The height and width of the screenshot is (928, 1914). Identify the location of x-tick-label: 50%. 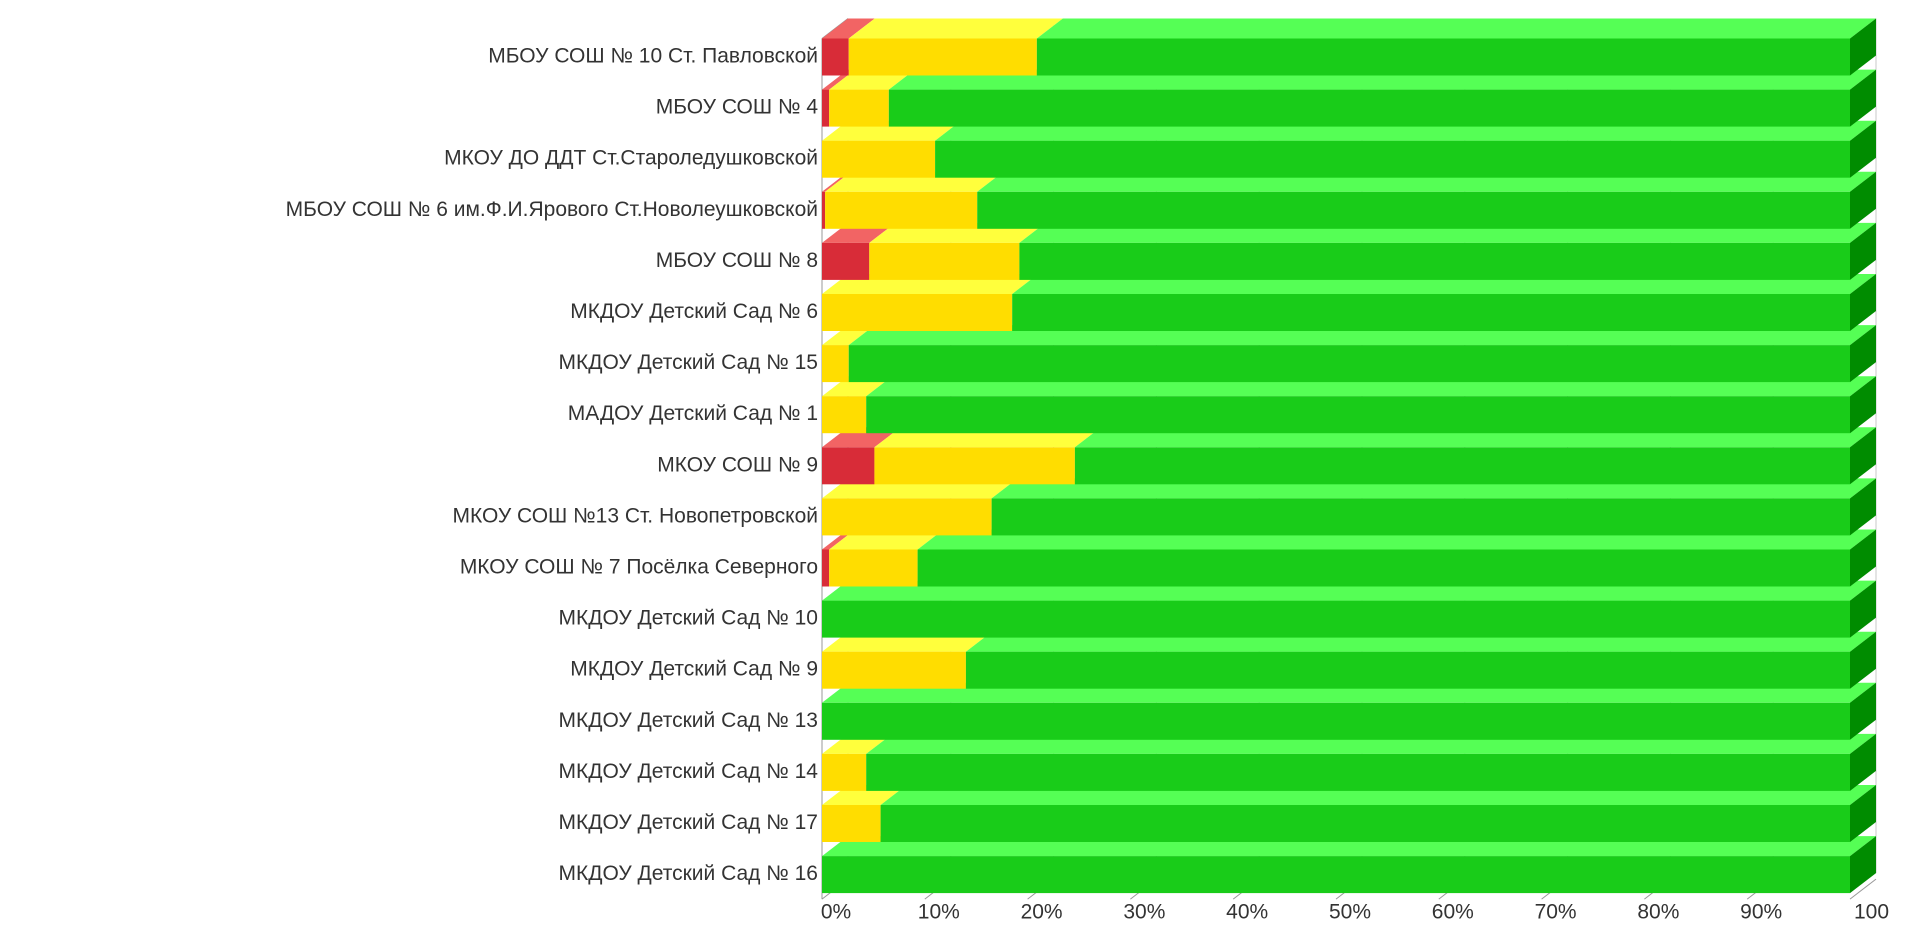
(1350, 912).